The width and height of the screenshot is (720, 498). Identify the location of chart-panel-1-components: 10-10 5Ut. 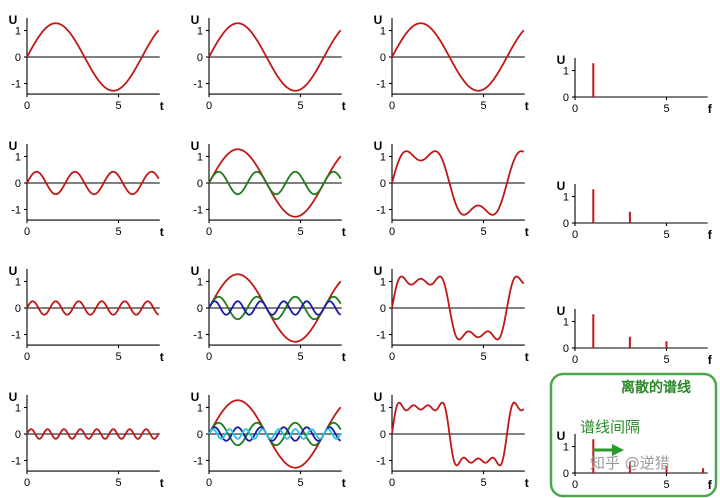
(268, 63).